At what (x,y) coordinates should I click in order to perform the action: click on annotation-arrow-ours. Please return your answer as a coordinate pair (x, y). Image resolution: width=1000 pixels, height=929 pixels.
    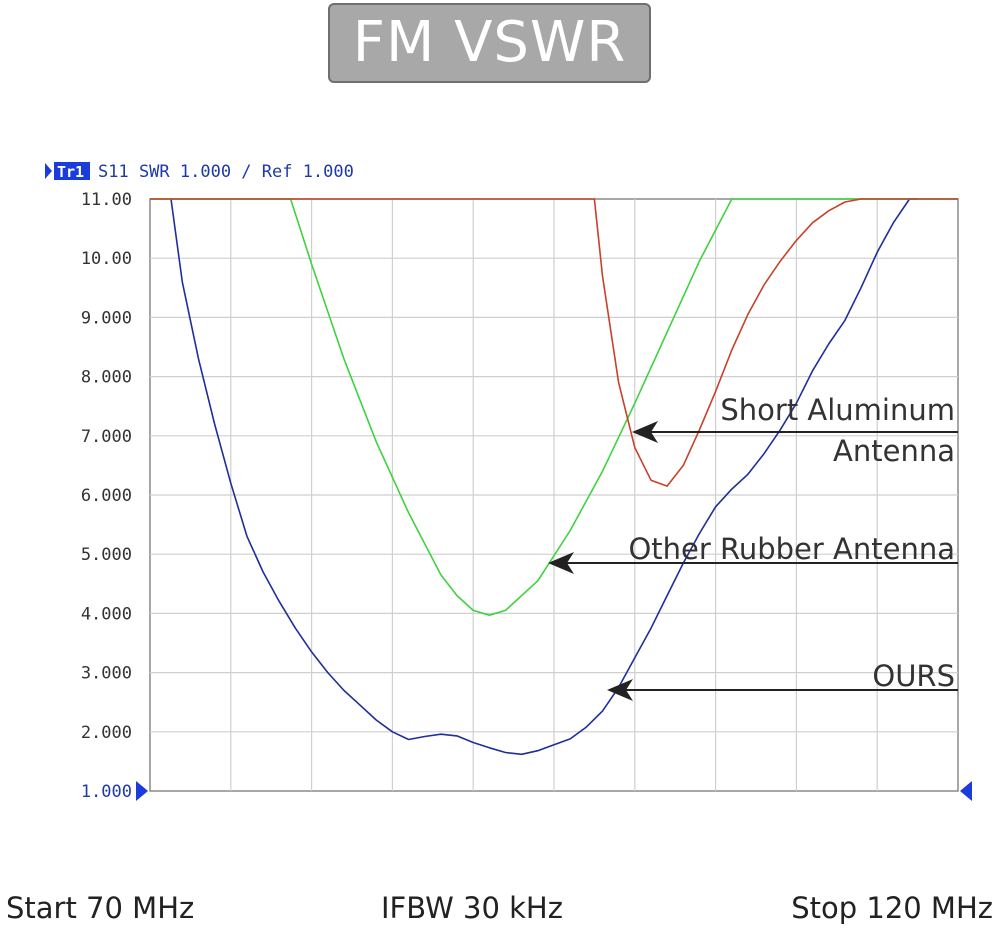
    Looking at the image, I should click on (620, 690).